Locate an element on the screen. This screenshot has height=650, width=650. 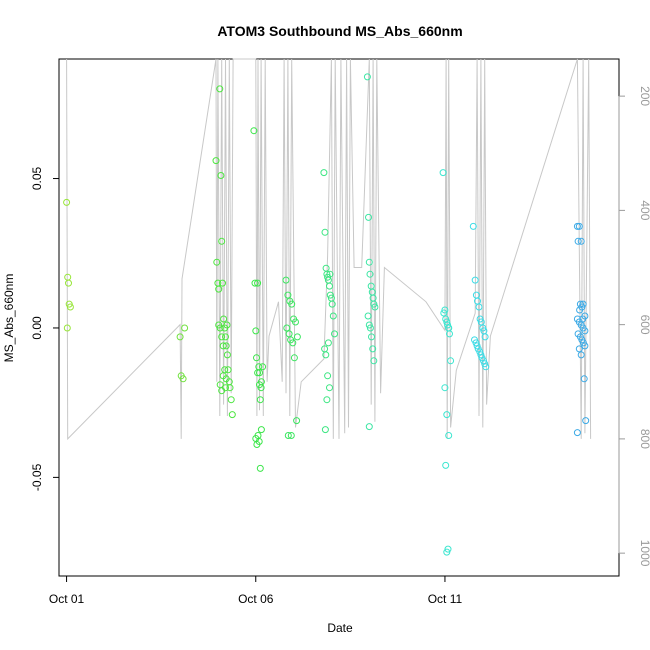
secondary-tick-label: 600 is located at coordinates (644, 325).